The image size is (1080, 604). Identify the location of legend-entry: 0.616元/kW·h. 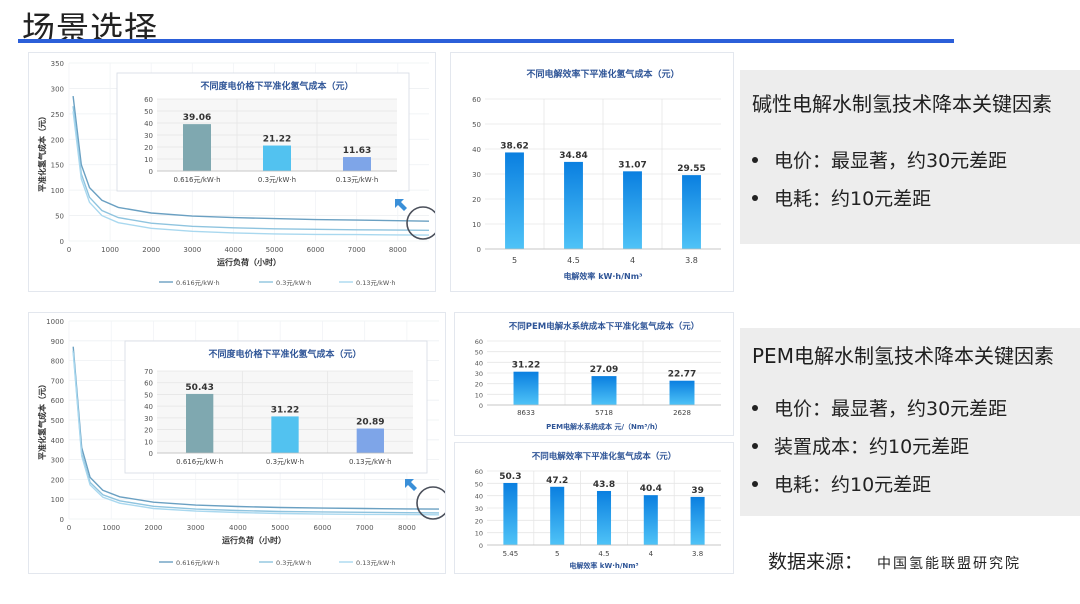
(198, 283).